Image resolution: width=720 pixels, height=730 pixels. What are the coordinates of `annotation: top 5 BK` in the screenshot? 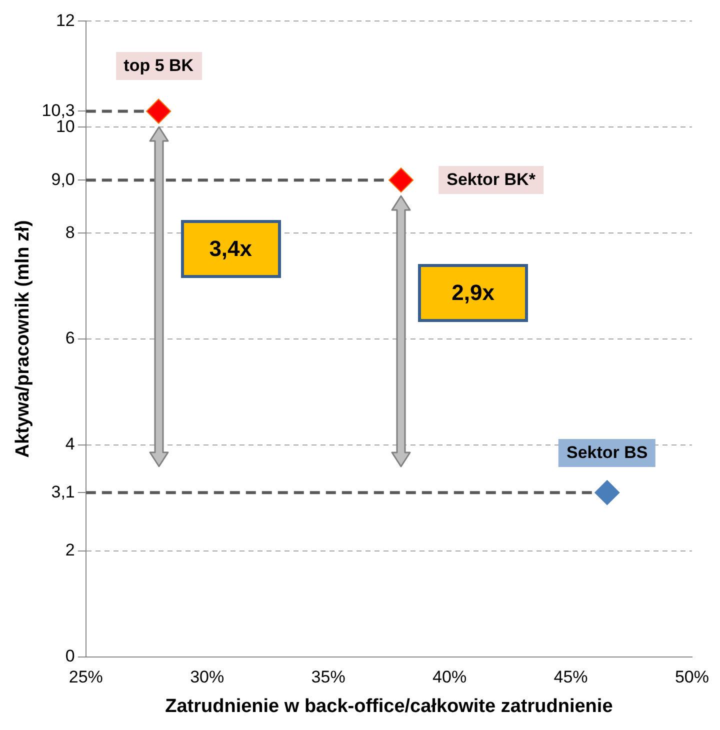 It's located at (159, 66).